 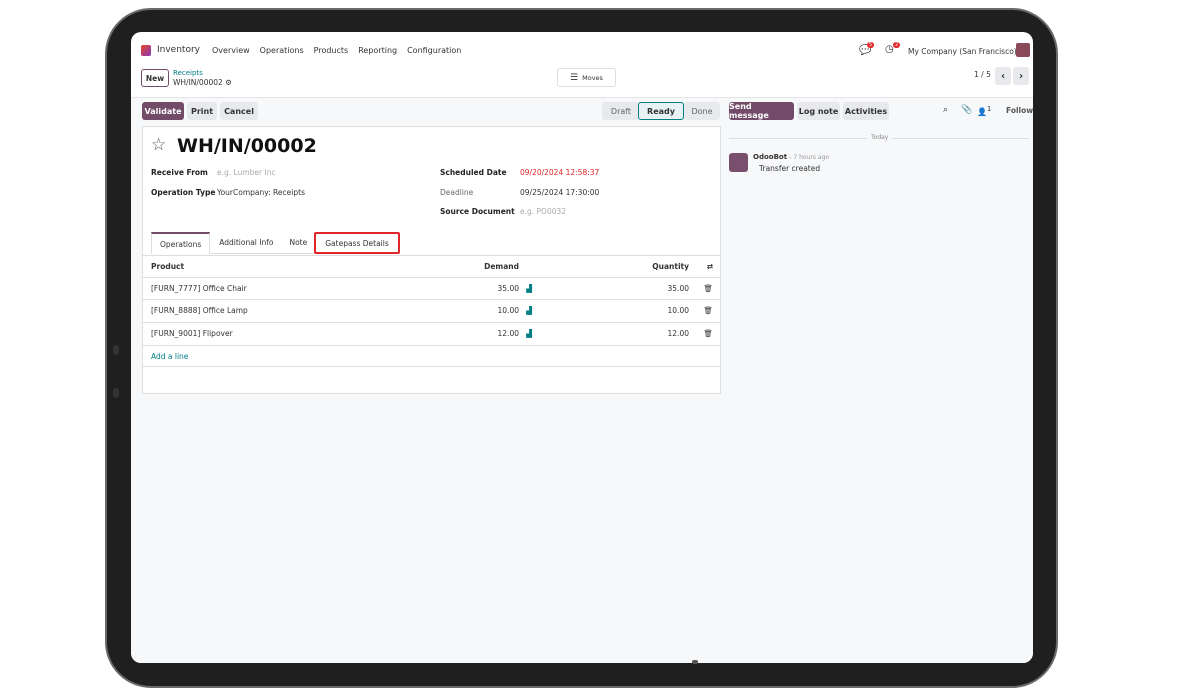 I want to click on operation-type-input: YourCompany: Receipts, so click(x=261, y=192).